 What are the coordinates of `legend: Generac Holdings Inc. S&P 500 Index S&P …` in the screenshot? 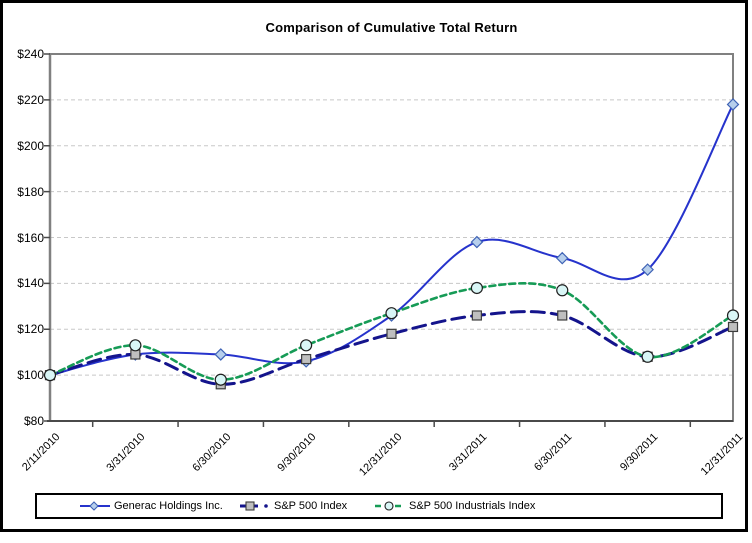 It's located at (379, 506).